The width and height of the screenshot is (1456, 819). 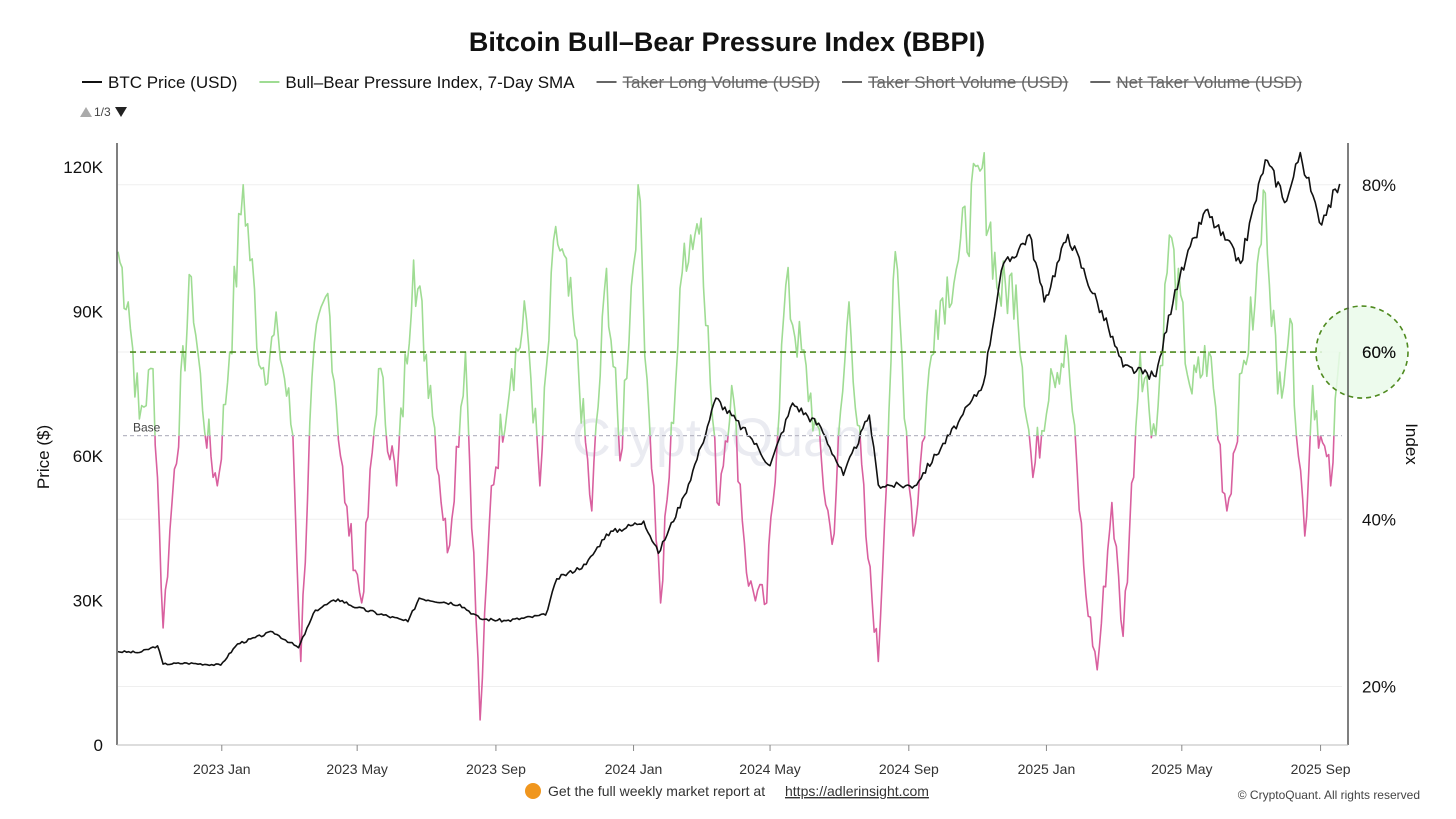 What do you see at coordinates (356, 769) in the screenshot?
I see `x-tick-label: 2023 May` at bounding box center [356, 769].